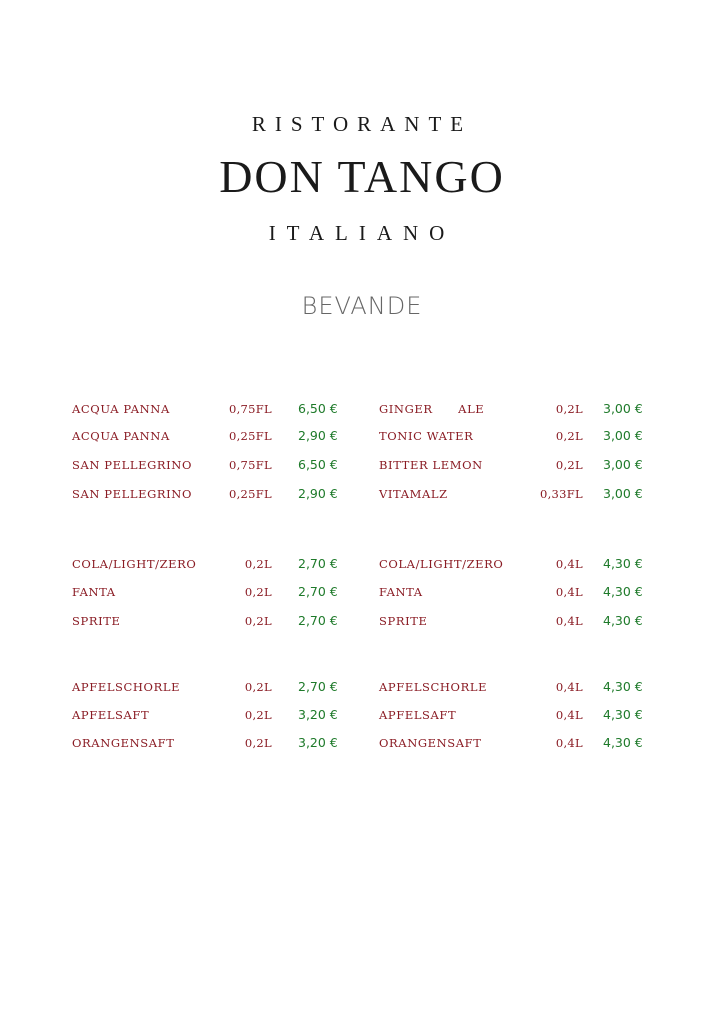  What do you see at coordinates (217, 465) in the screenshot?
I see `menu-item: SAN PELLEGRINO 0,75FL 6,50 €` at bounding box center [217, 465].